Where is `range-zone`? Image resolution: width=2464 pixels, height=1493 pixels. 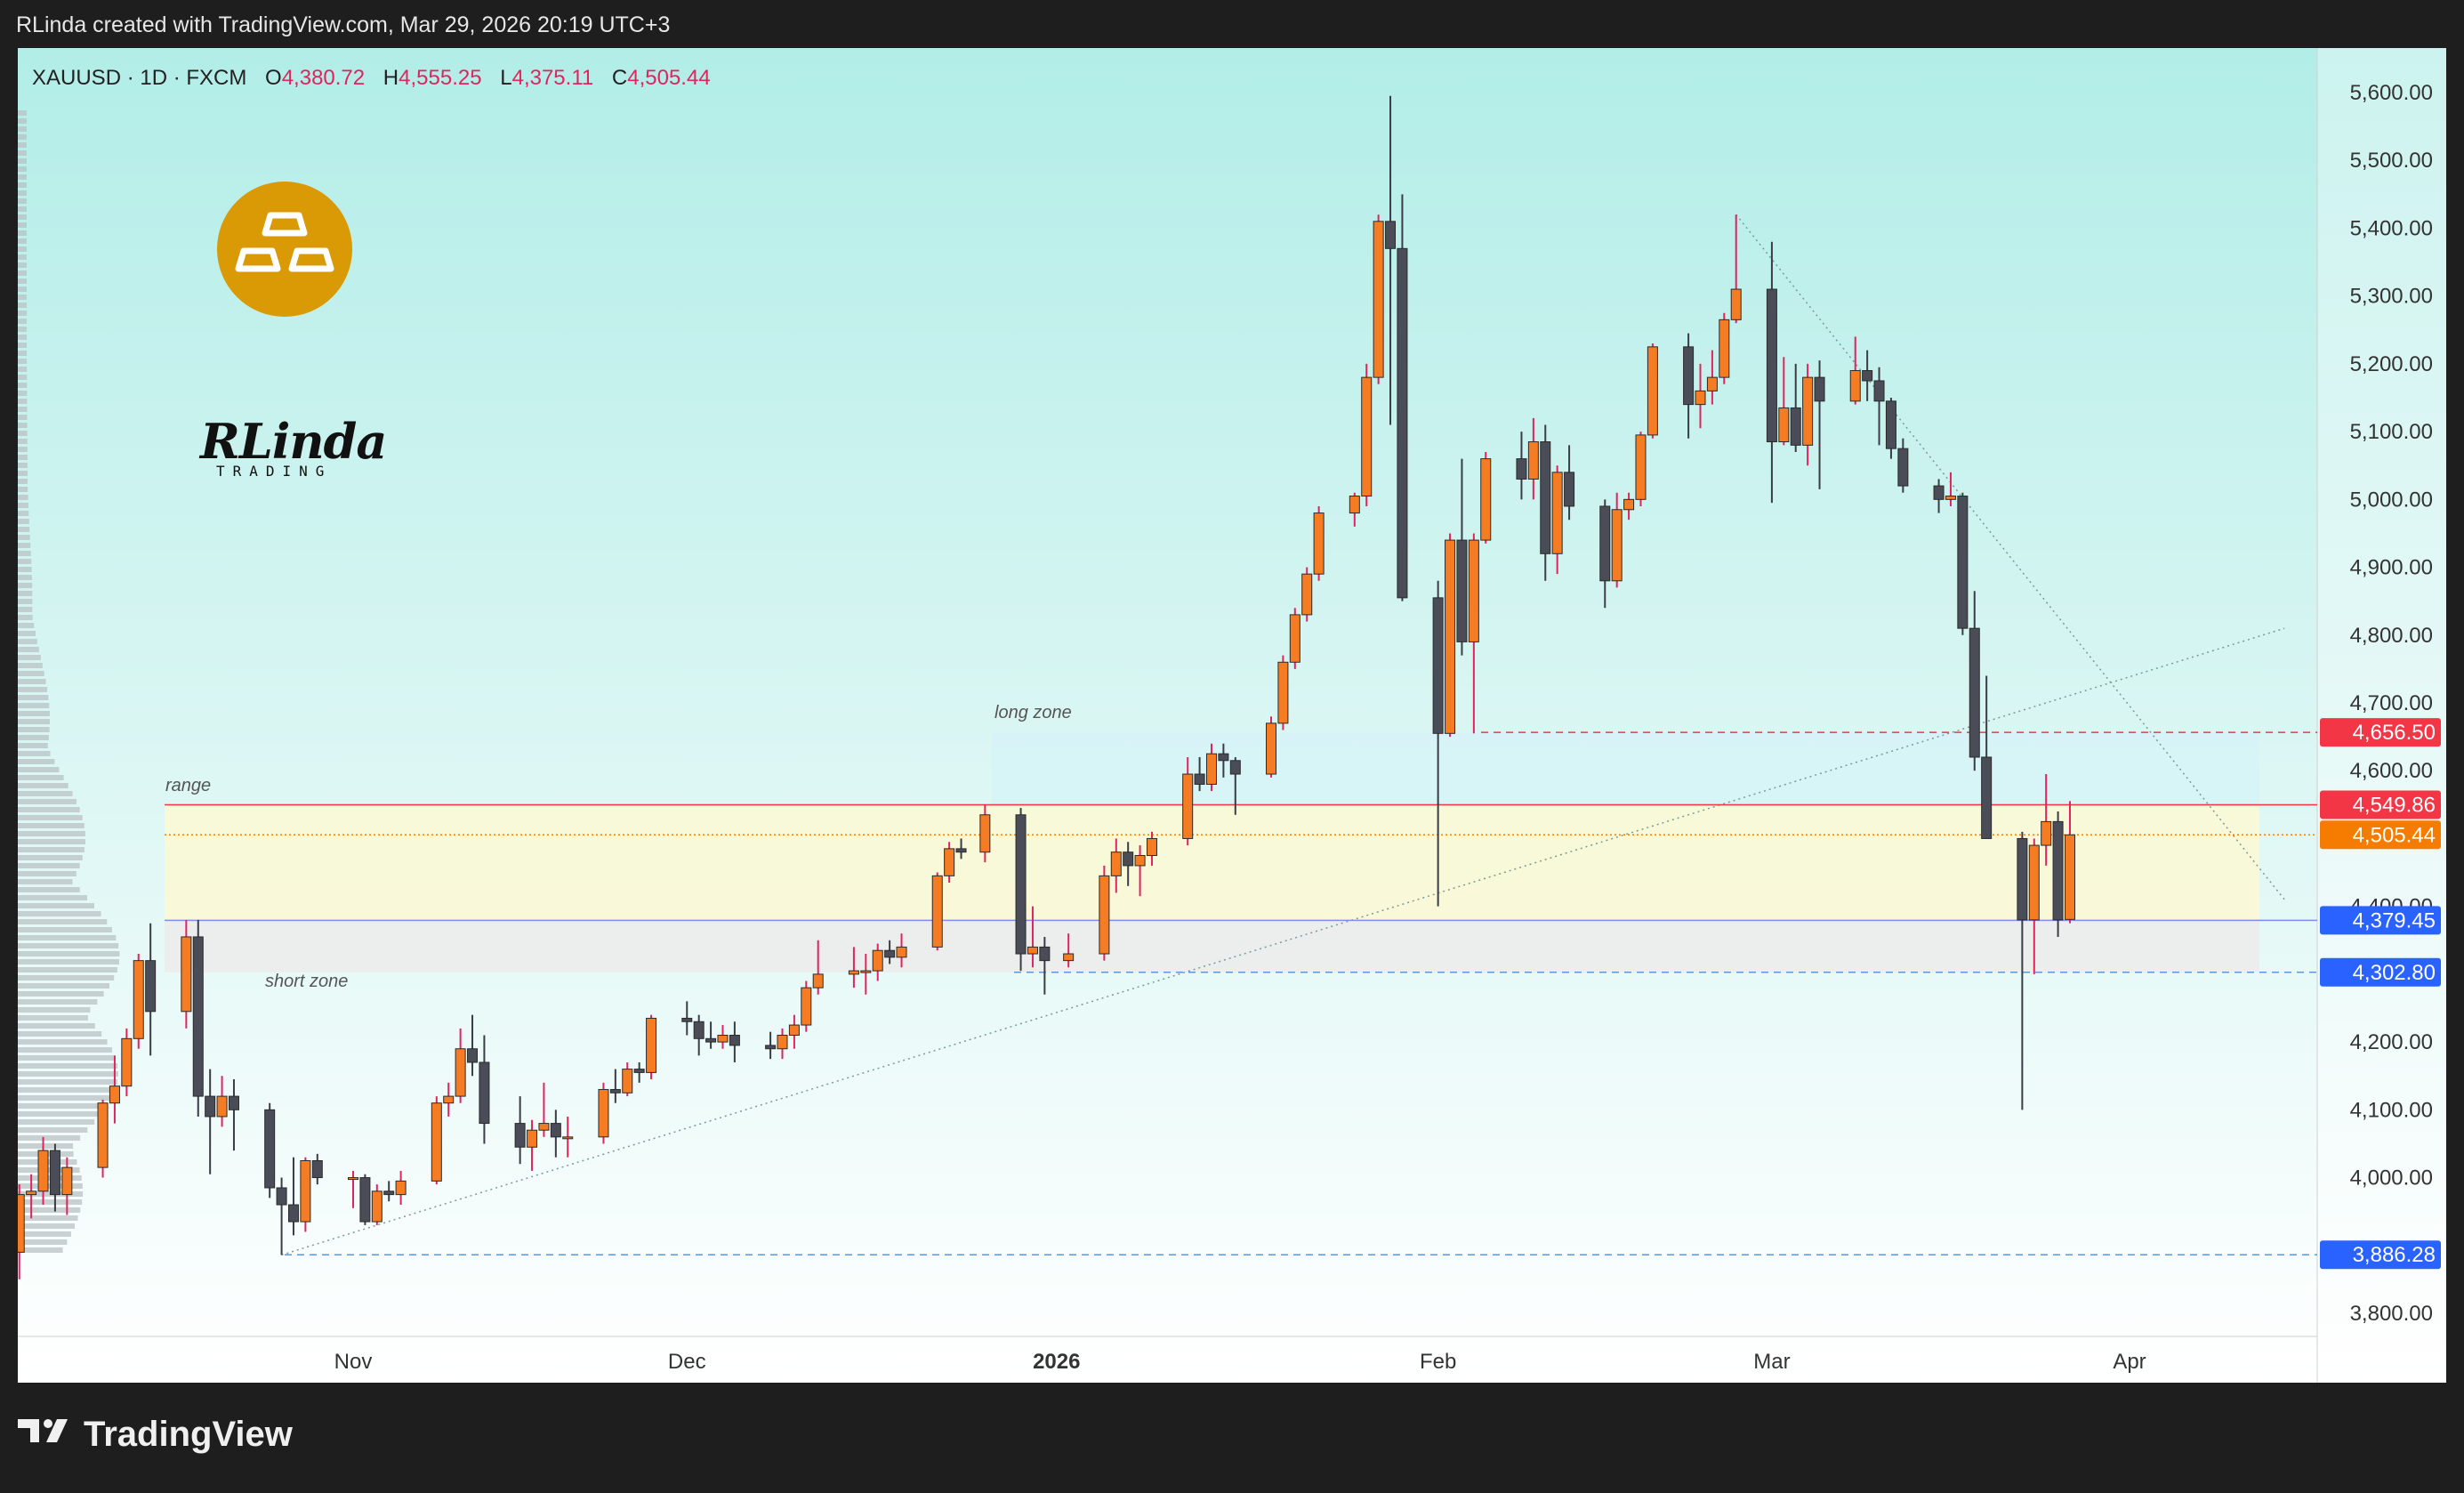
range-zone is located at coordinates (1212, 862).